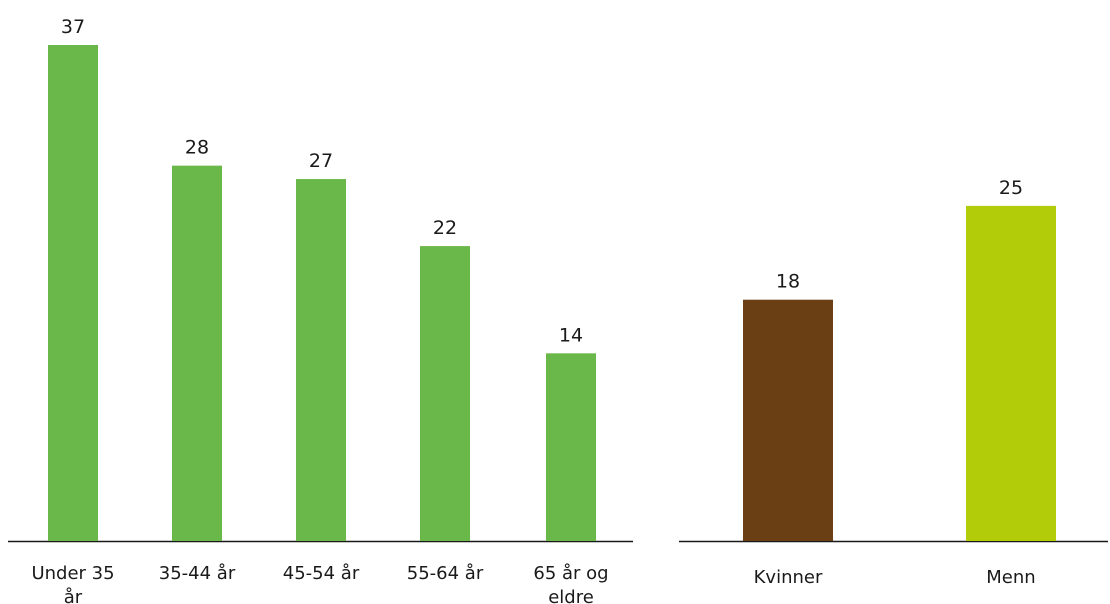  I want to click on age-value-label-4: 22, so click(445, 228).